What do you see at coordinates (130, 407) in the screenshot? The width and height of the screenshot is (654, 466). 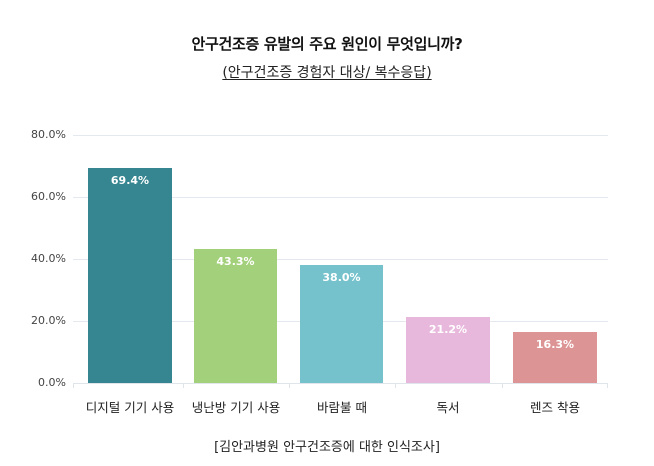 I see `x-category-label: 디지털 기기 사용` at bounding box center [130, 407].